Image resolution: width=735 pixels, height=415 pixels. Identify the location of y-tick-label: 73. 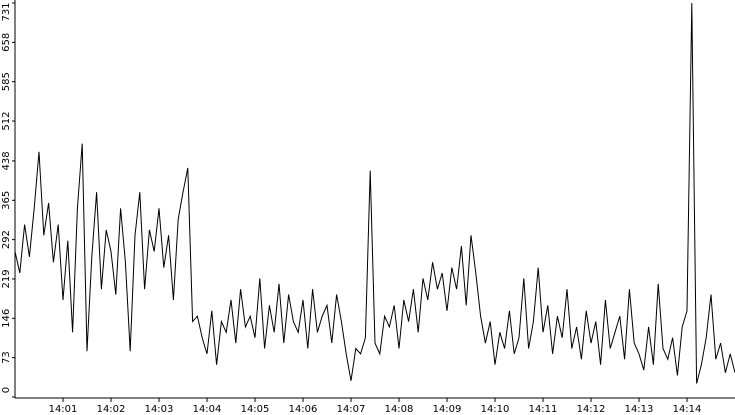
(6, 357).